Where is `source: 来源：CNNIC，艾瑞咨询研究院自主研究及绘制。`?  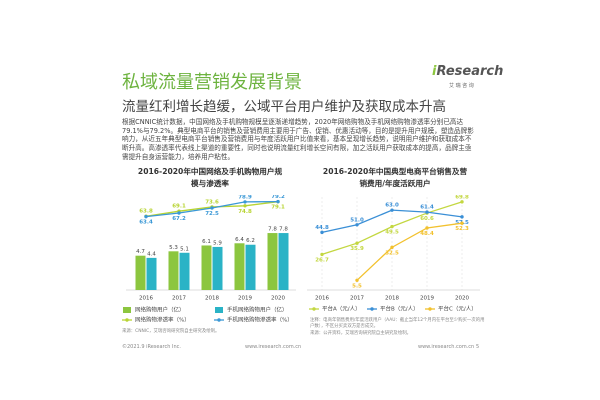
source: 来源：CNNIC，艾瑞咨询研究院自主研究及绘制。 is located at coordinates (171, 331).